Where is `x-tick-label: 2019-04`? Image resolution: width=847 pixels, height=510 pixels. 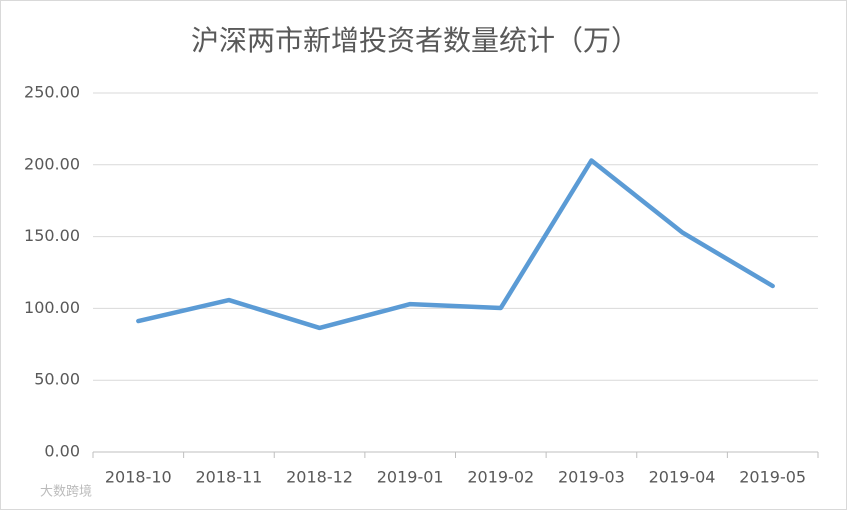
x-tick-label: 2019-04 is located at coordinates (682, 477).